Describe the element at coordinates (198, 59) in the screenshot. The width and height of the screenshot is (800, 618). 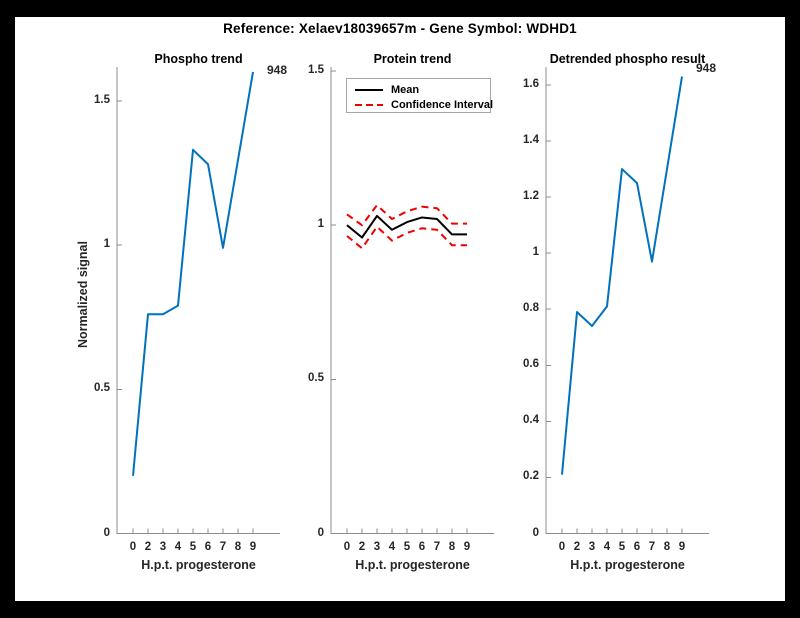
I see `subplot-title-phospho-trend: Phospho trend` at that location.